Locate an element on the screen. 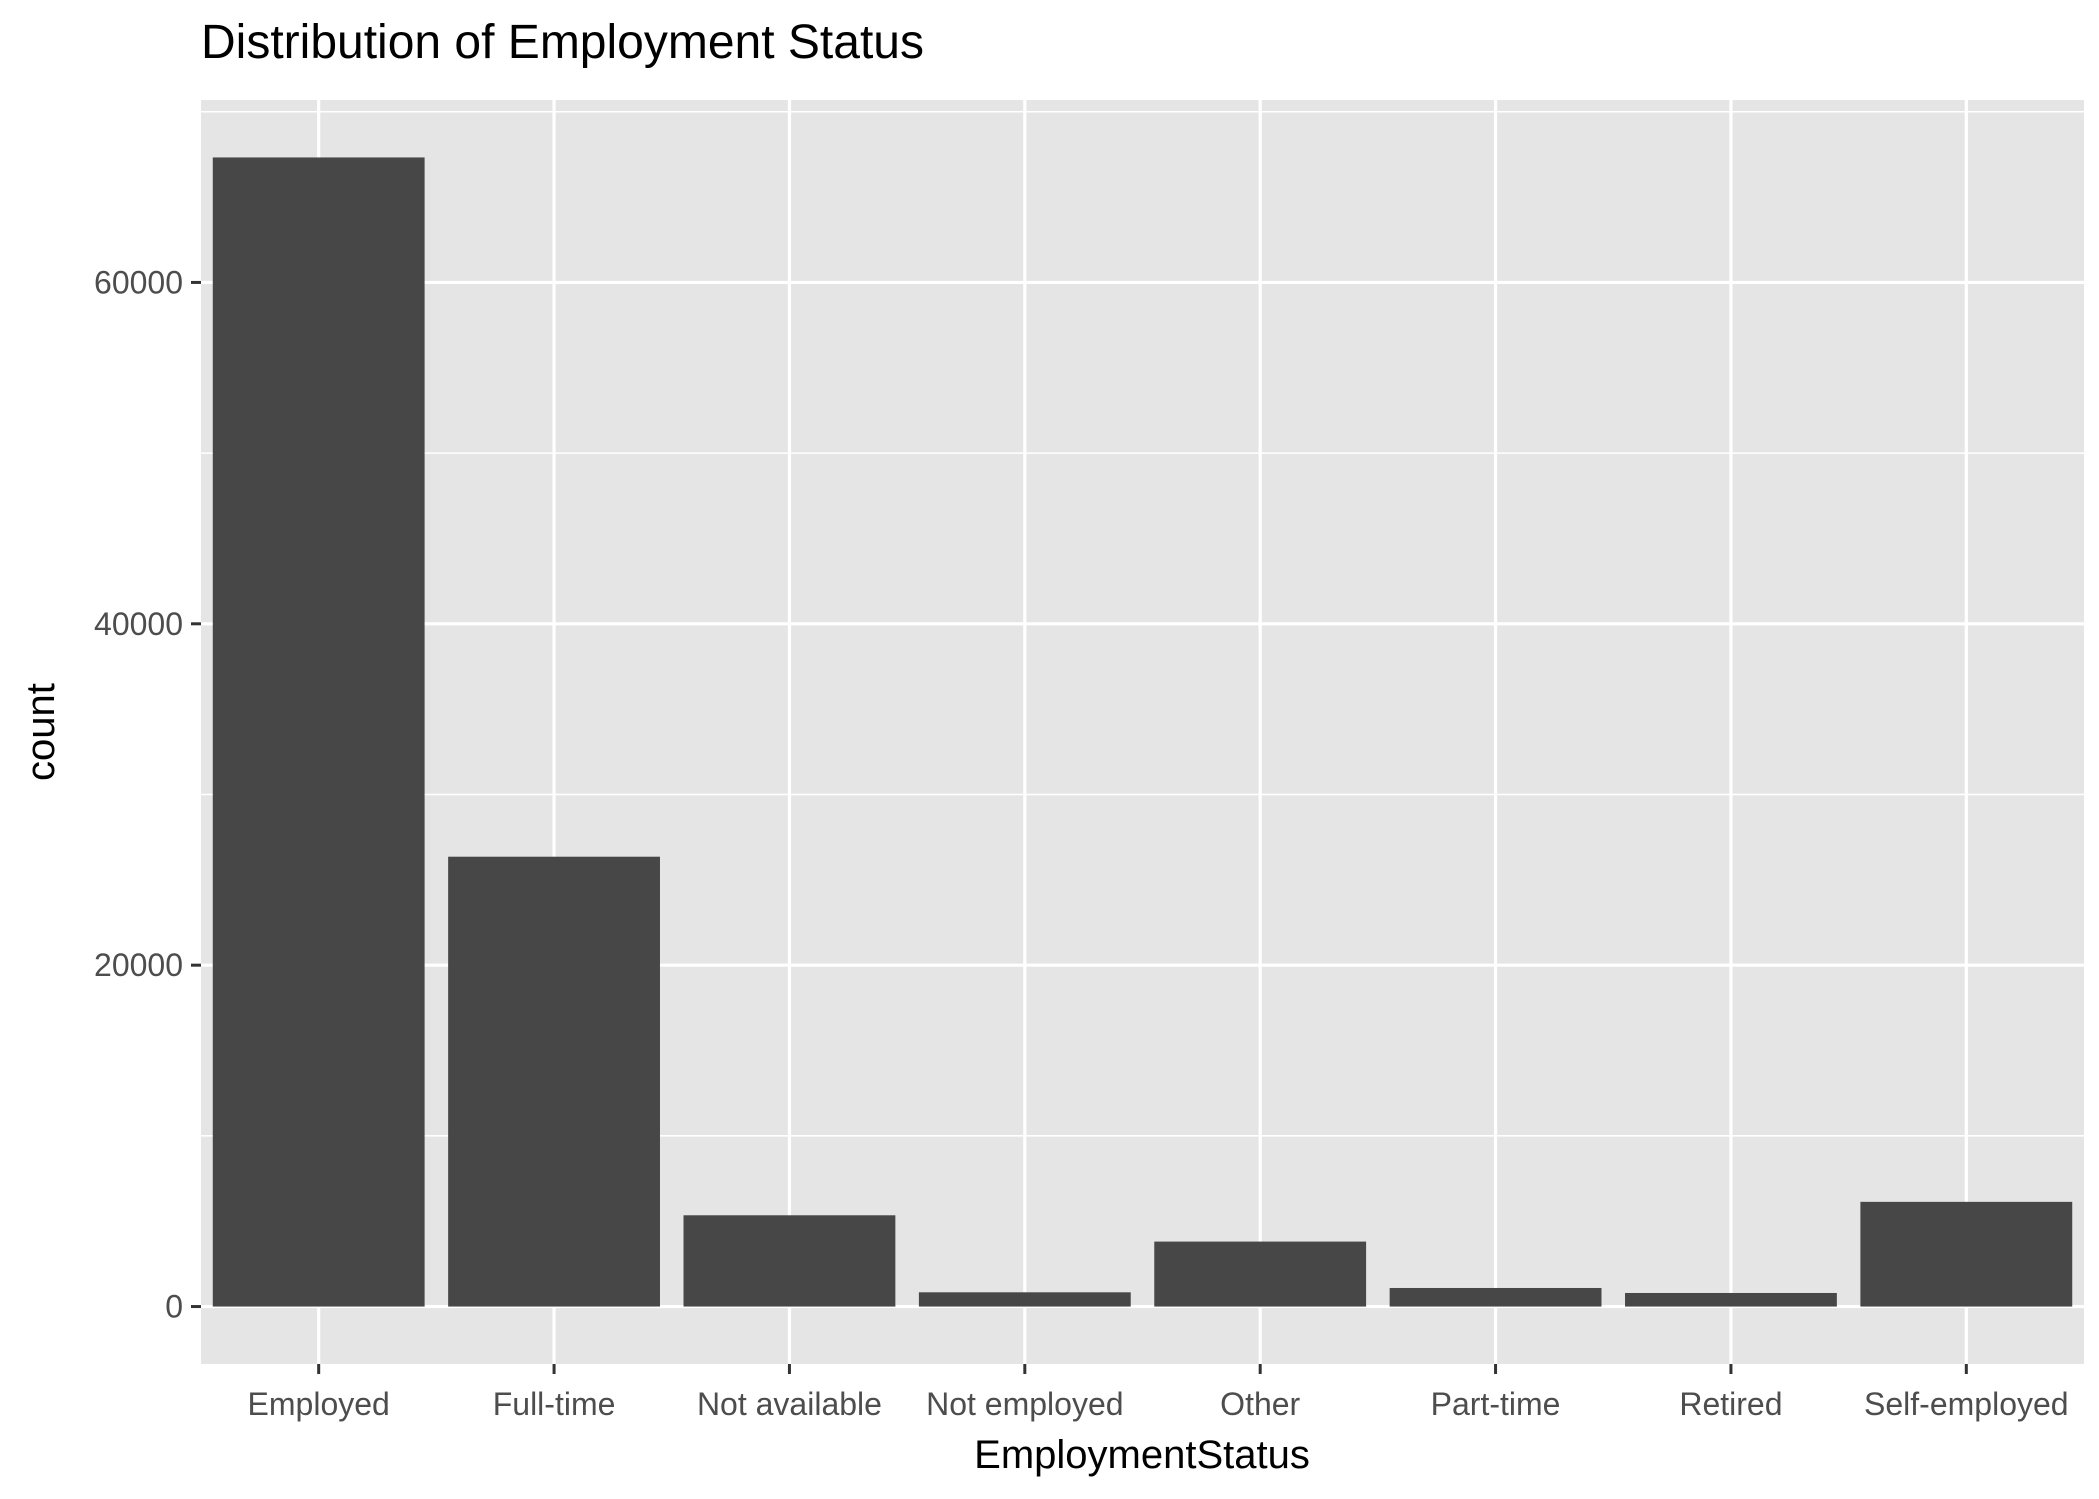 This screenshot has height=1499, width=2099. x-tick-label: Self-employed is located at coordinates (1966, 1404).